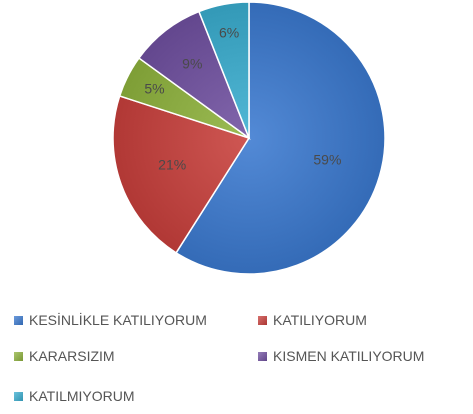  Describe the element at coordinates (82, 396) in the screenshot. I see `legend-label-katilmiyorum: KATILMIYORUM` at that location.